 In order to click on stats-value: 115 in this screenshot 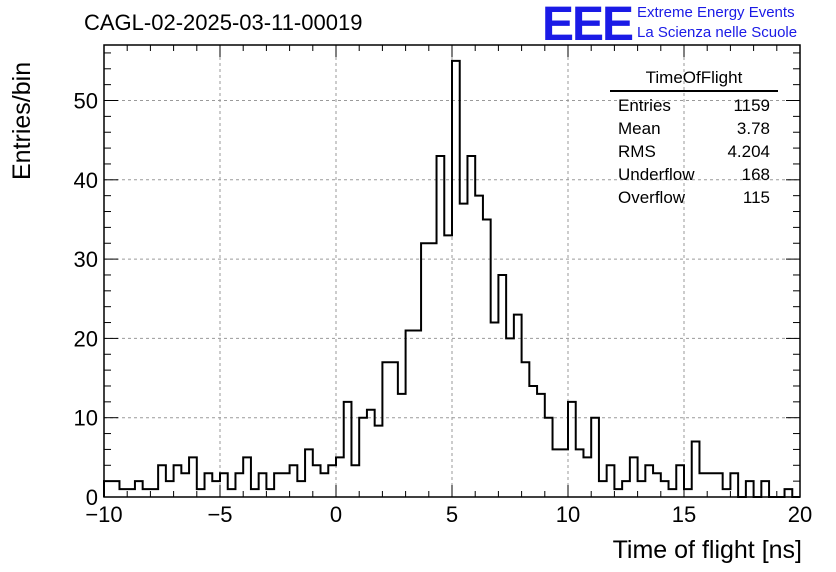, I will do `click(756, 197)`.